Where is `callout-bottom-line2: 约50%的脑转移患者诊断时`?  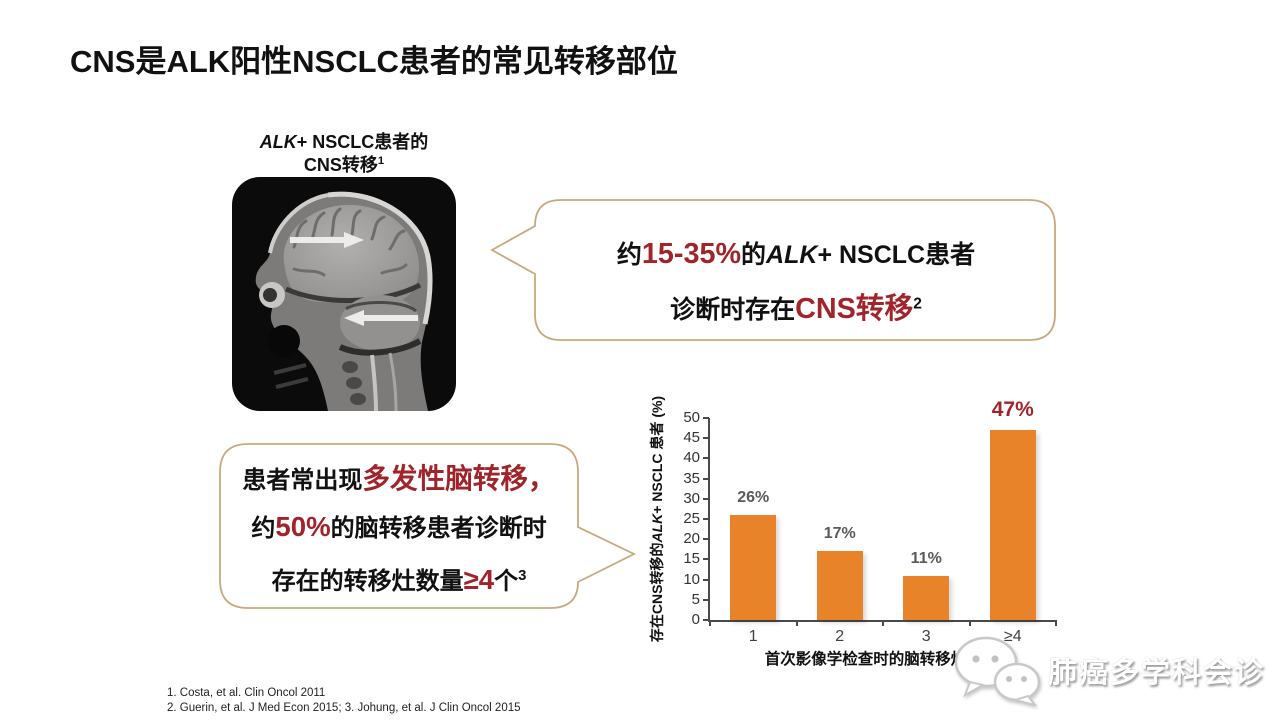
callout-bottom-line2: 约50%的脑转移患者诊断时 is located at coordinates (399, 526).